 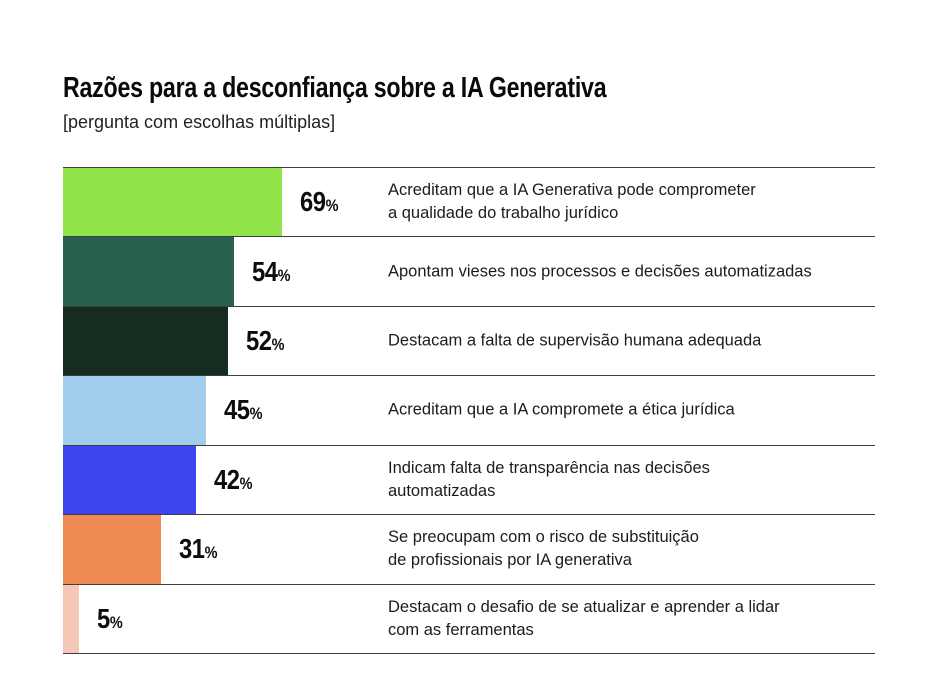 What do you see at coordinates (258, 341) in the screenshot?
I see `bar-value-digits: 52` at bounding box center [258, 341].